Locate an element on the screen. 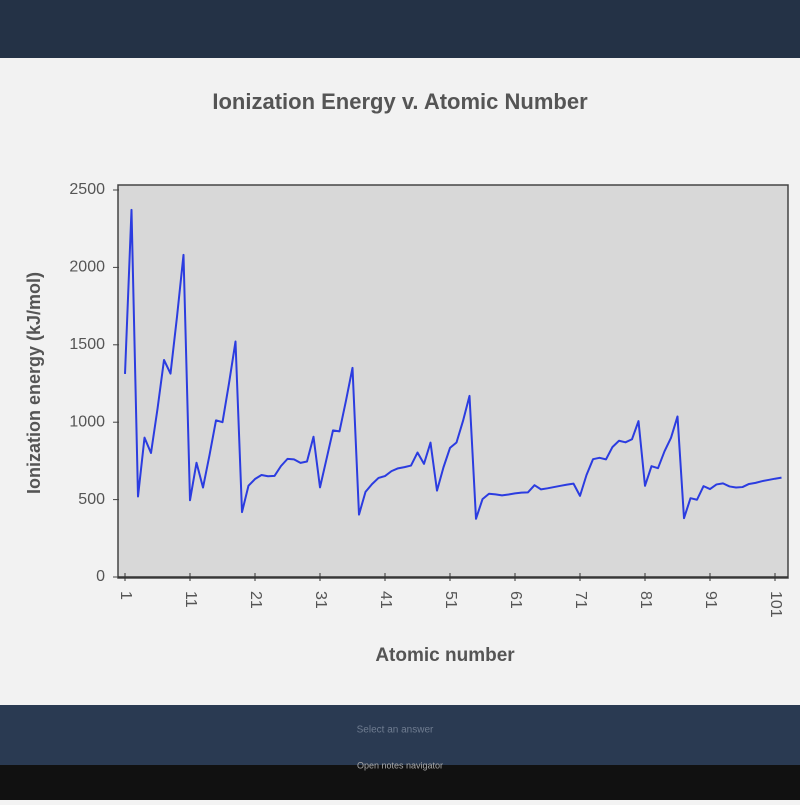  y-tick-label: 2000 is located at coordinates (87, 267).